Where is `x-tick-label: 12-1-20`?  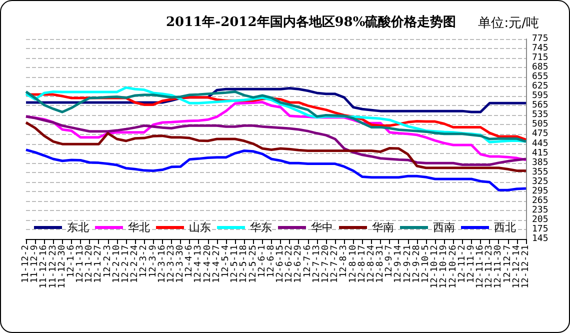
x-tick-label: 12-1-20 is located at coordinates (89, 264).